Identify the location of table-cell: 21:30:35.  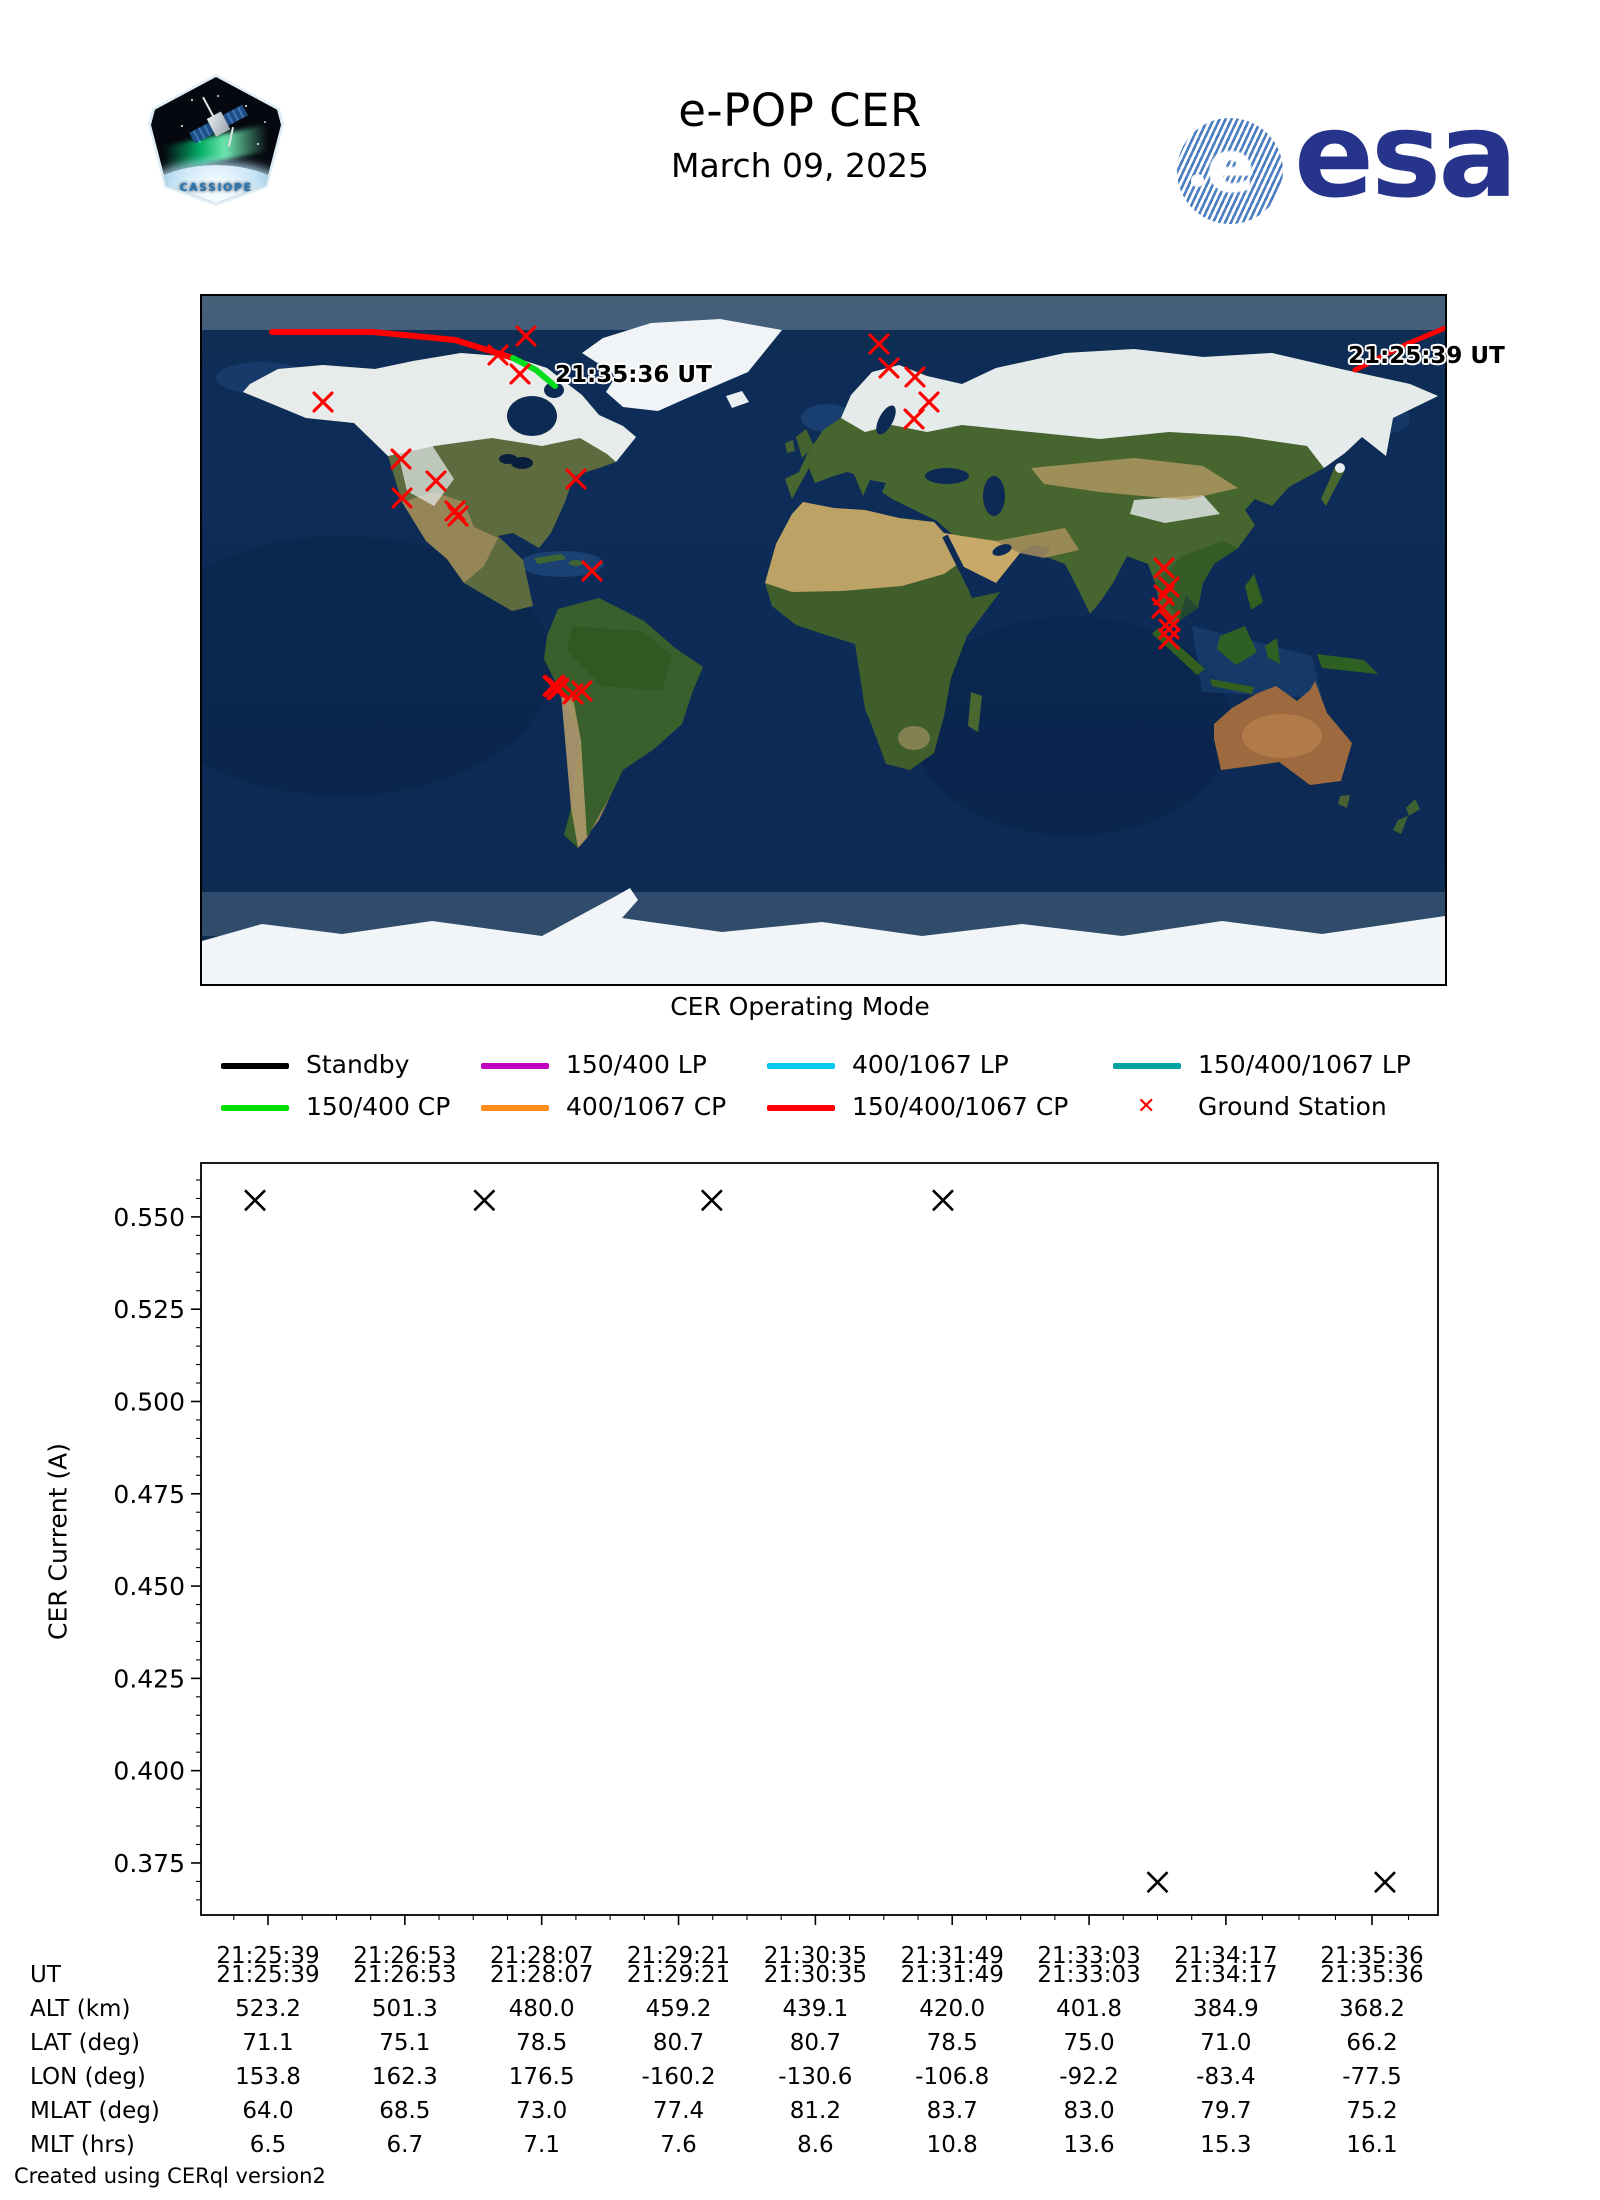
(815, 1975).